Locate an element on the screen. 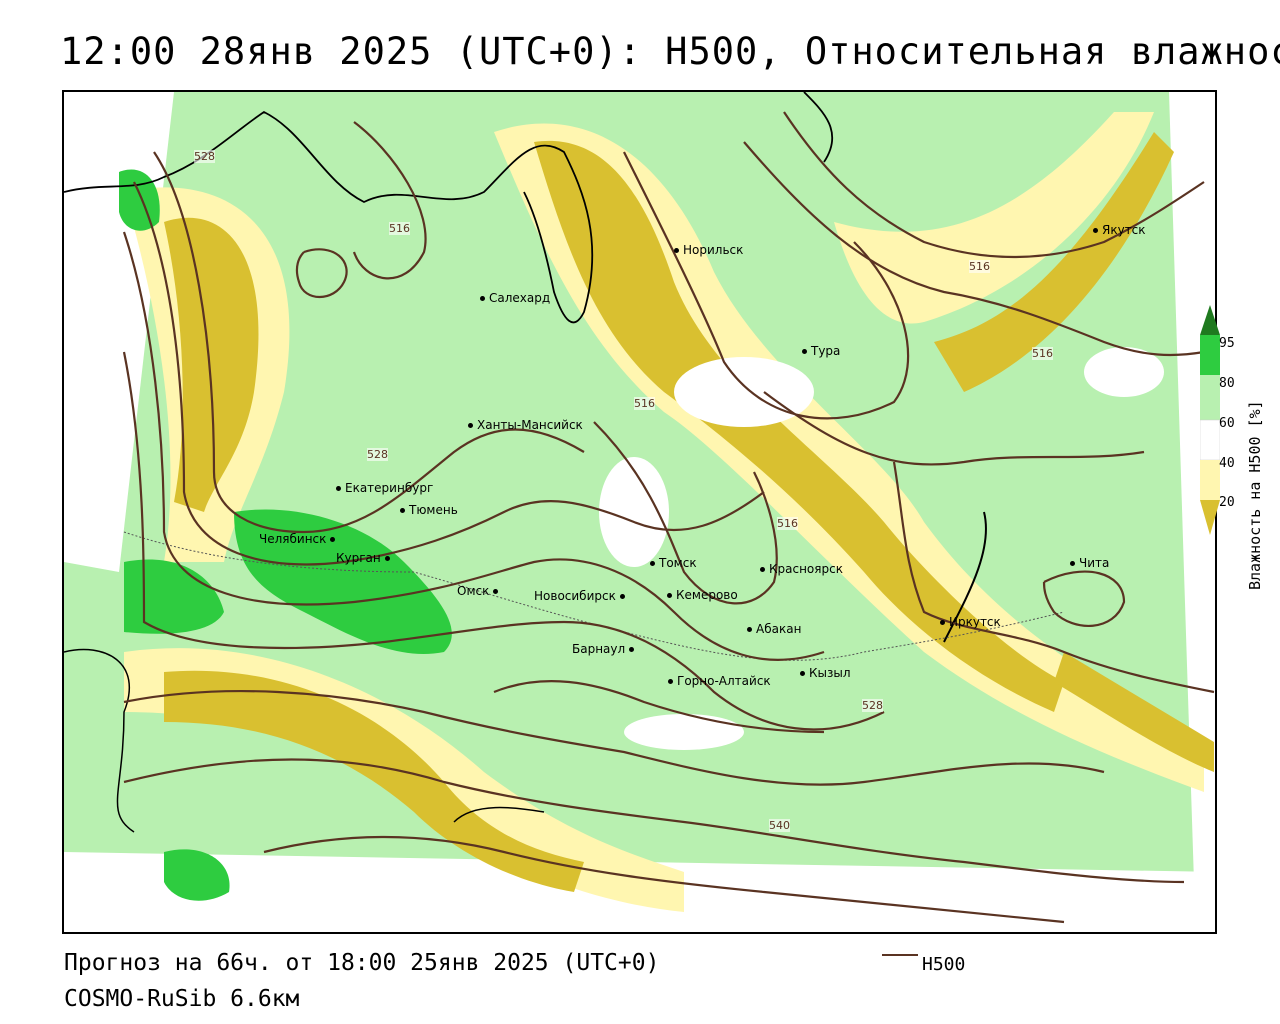  city-khanty-mansiysk: Ханты-Мансийск is located at coordinates (525, 425).